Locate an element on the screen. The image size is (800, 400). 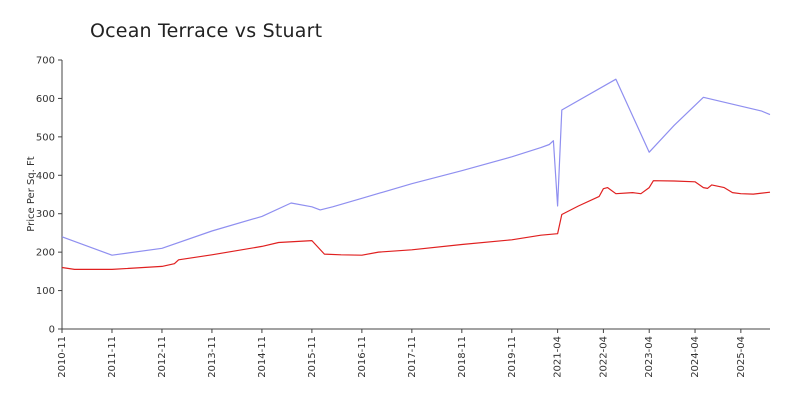
x-tick-label: 2018-11 is located at coordinates (462, 357).